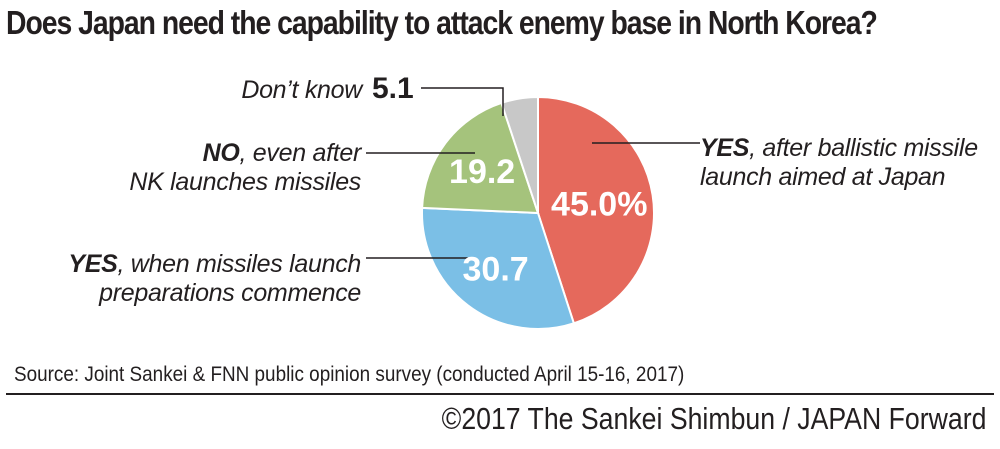 Image resolution: width=1000 pixels, height=449 pixels. Describe the element at coordinates (221, 153) in the screenshot. I see `label-no-bold: NO` at that location.